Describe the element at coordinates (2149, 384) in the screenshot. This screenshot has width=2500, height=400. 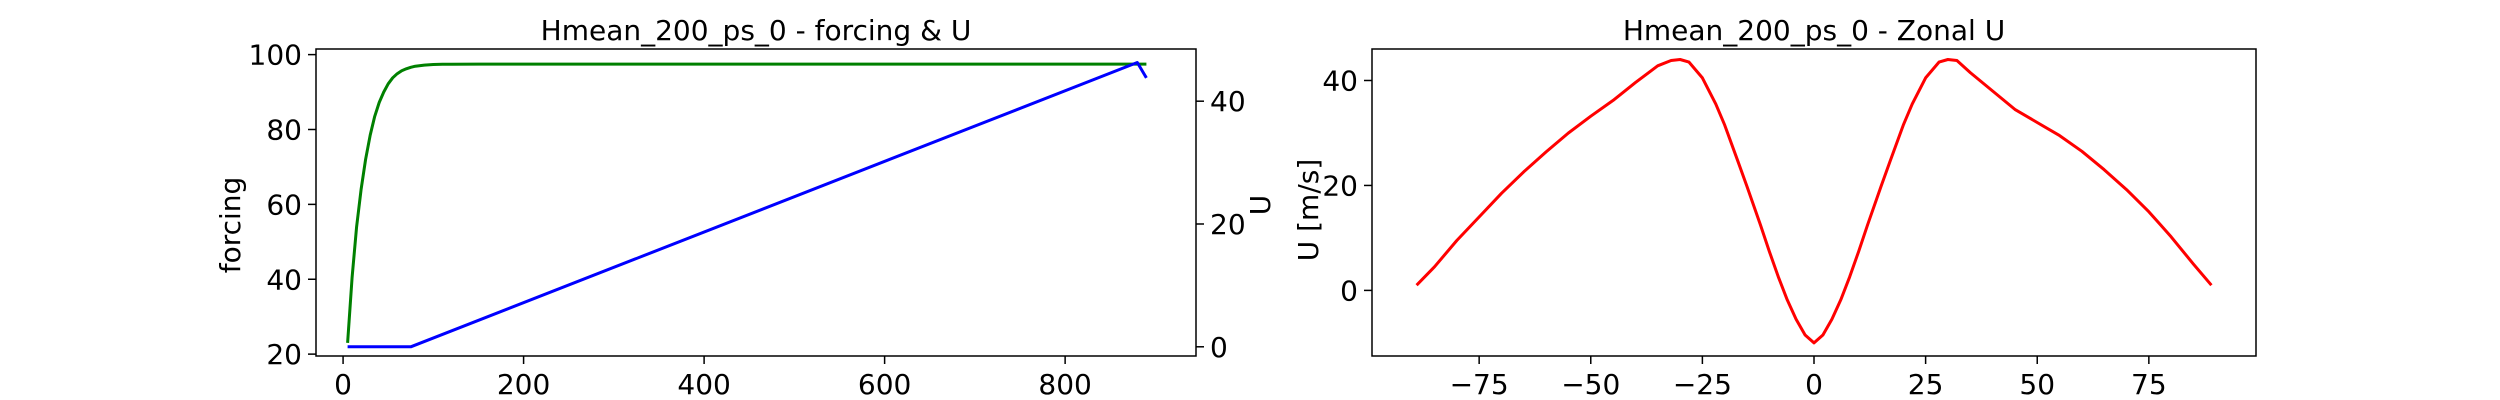
I see `x-tick-label: 75` at that location.